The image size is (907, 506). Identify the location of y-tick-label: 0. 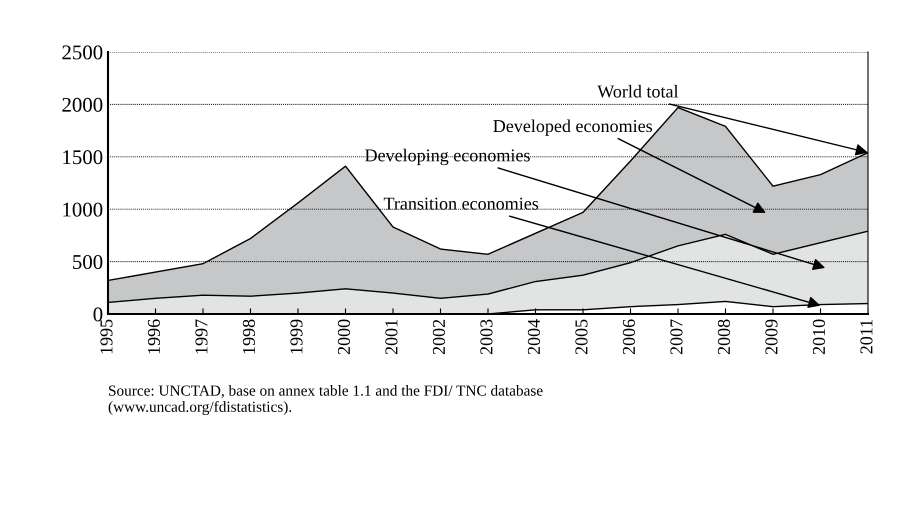
(98, 314).